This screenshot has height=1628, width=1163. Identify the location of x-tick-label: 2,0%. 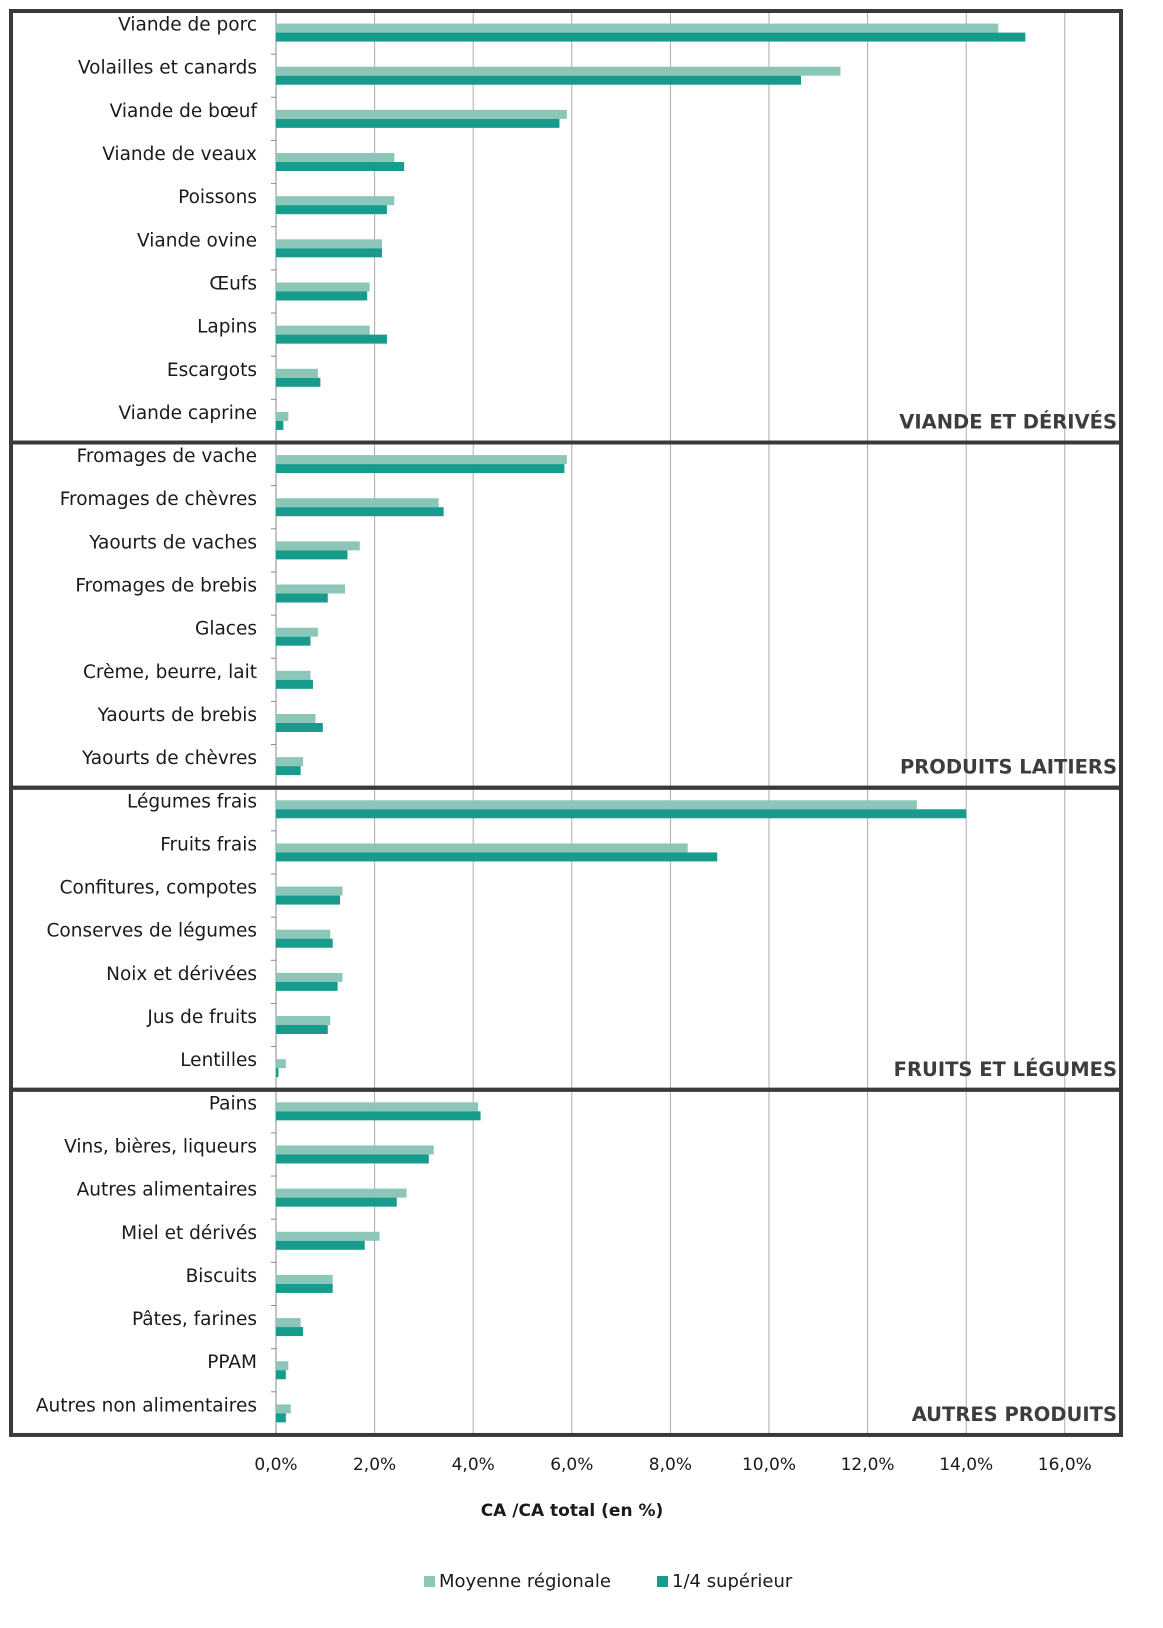
(374, 1465).